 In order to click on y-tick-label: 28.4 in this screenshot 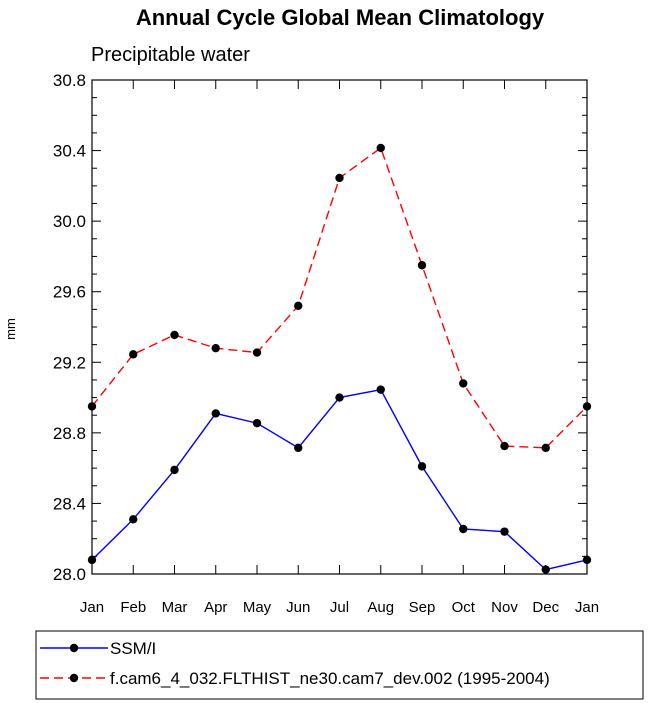, I will do `click(69, 503)`.